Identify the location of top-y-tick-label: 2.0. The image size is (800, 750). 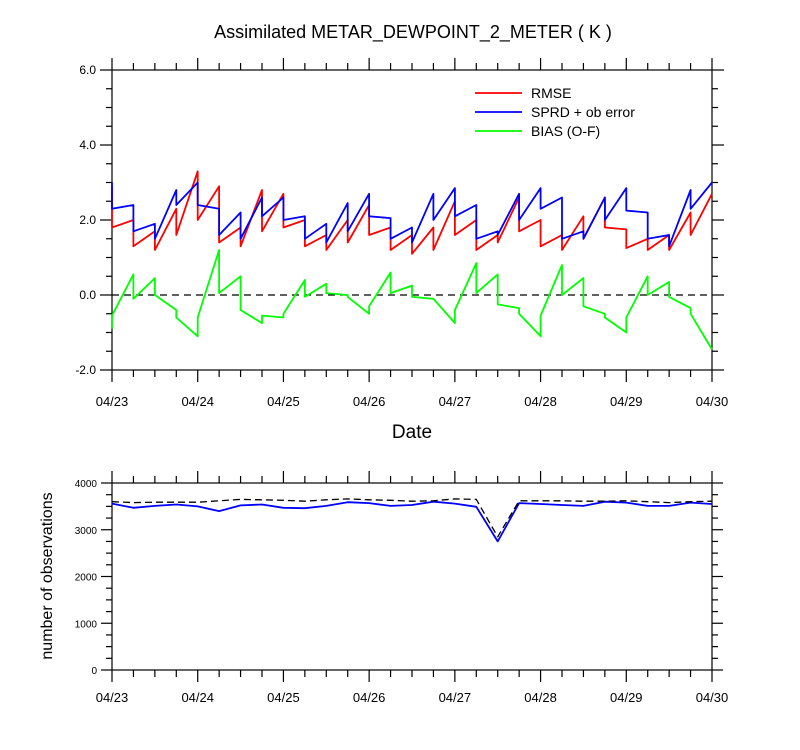
(87, 220).